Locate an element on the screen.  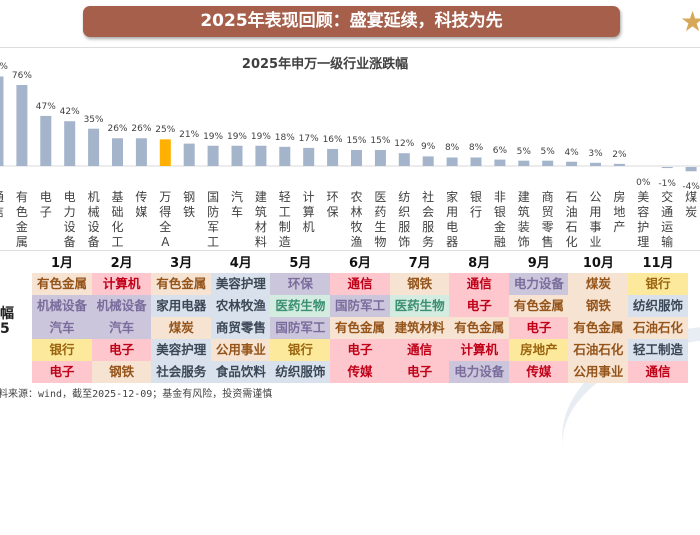
bar-钢铁 is located at coordinates (189, 155).